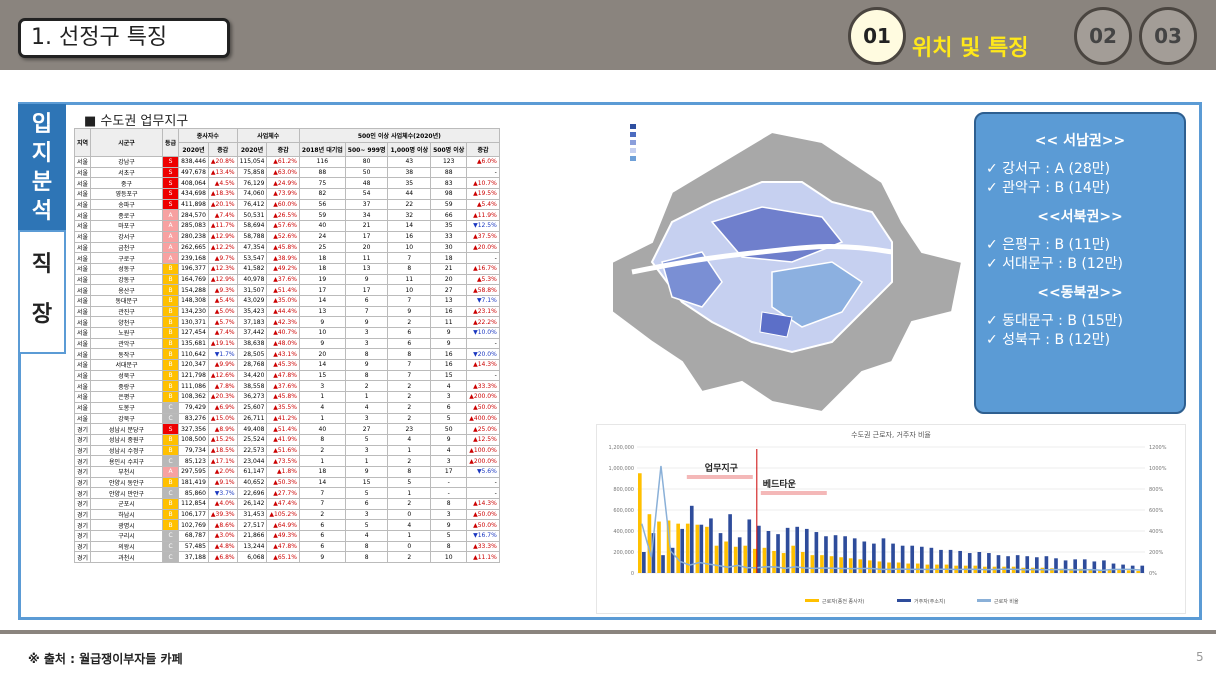 This screenshot has height=684, width=1216. What do you see at coordinates (222, 471) in the screenshot?
I see `table-cell: ▲2.0%` at bounding box center [222, 471].